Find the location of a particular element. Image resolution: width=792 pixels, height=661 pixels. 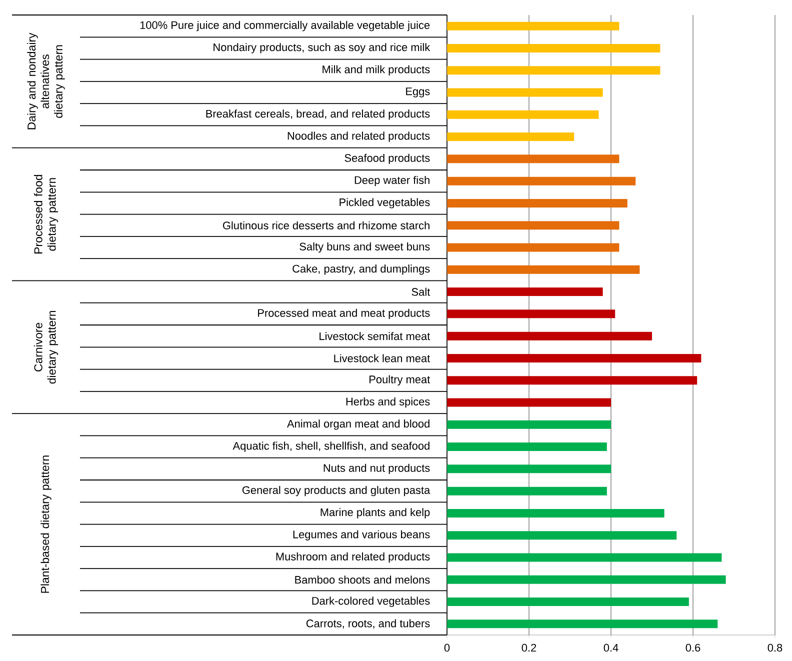

x-tick-label: 0.2 is located at coordinates (529, 648).